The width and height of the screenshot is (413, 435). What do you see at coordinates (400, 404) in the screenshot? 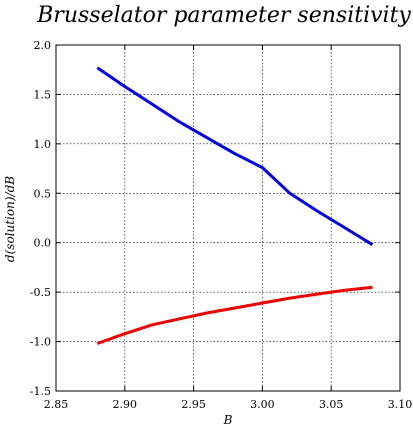
I see `x-tick-label: 3.10` at bounding box center [400, 404].